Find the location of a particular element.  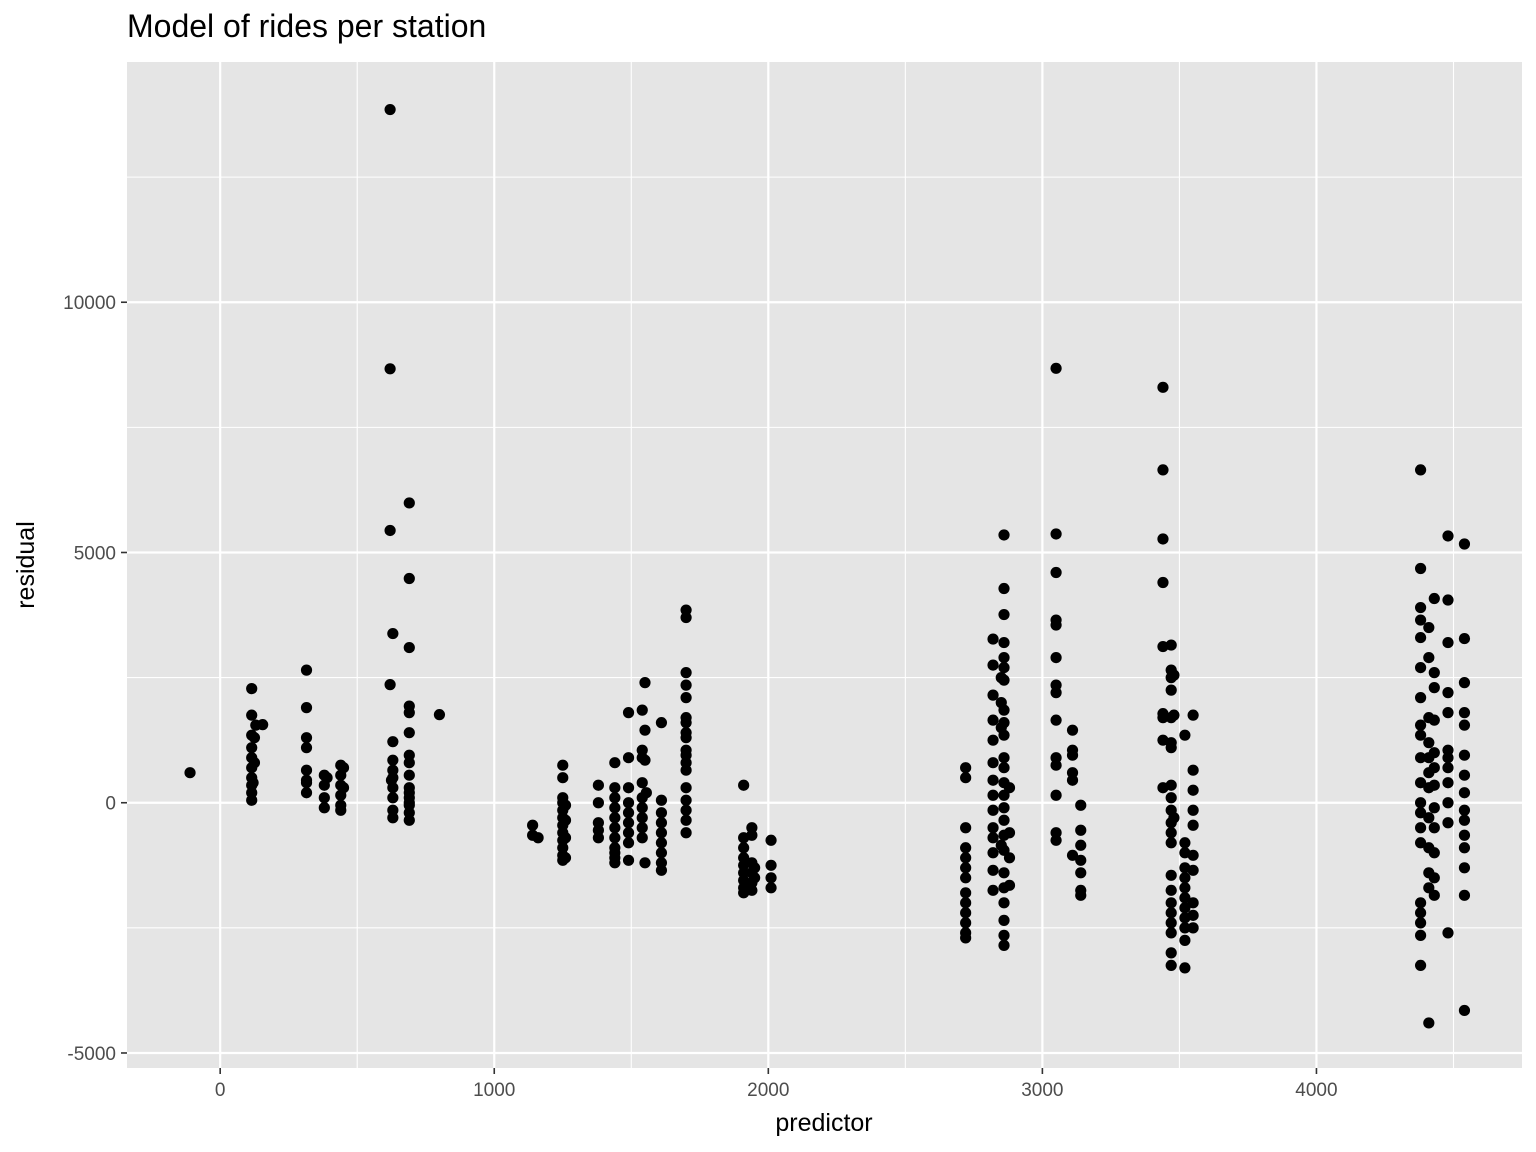

y-tick-label: -5000 is located at coordinates (91, 1054).